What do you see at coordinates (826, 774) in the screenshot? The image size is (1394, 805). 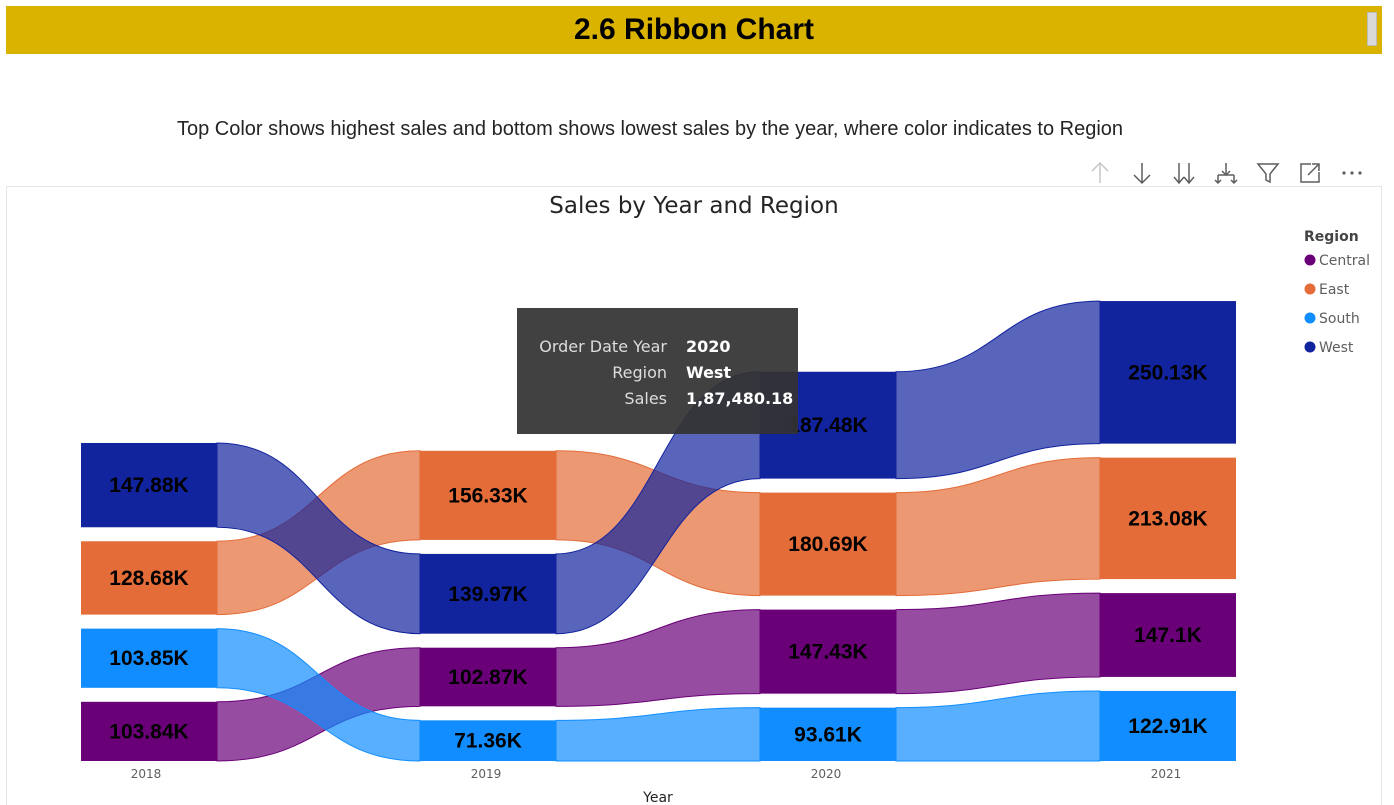 I see `x-tick-label: 2020` at bounding box center [826, 774].